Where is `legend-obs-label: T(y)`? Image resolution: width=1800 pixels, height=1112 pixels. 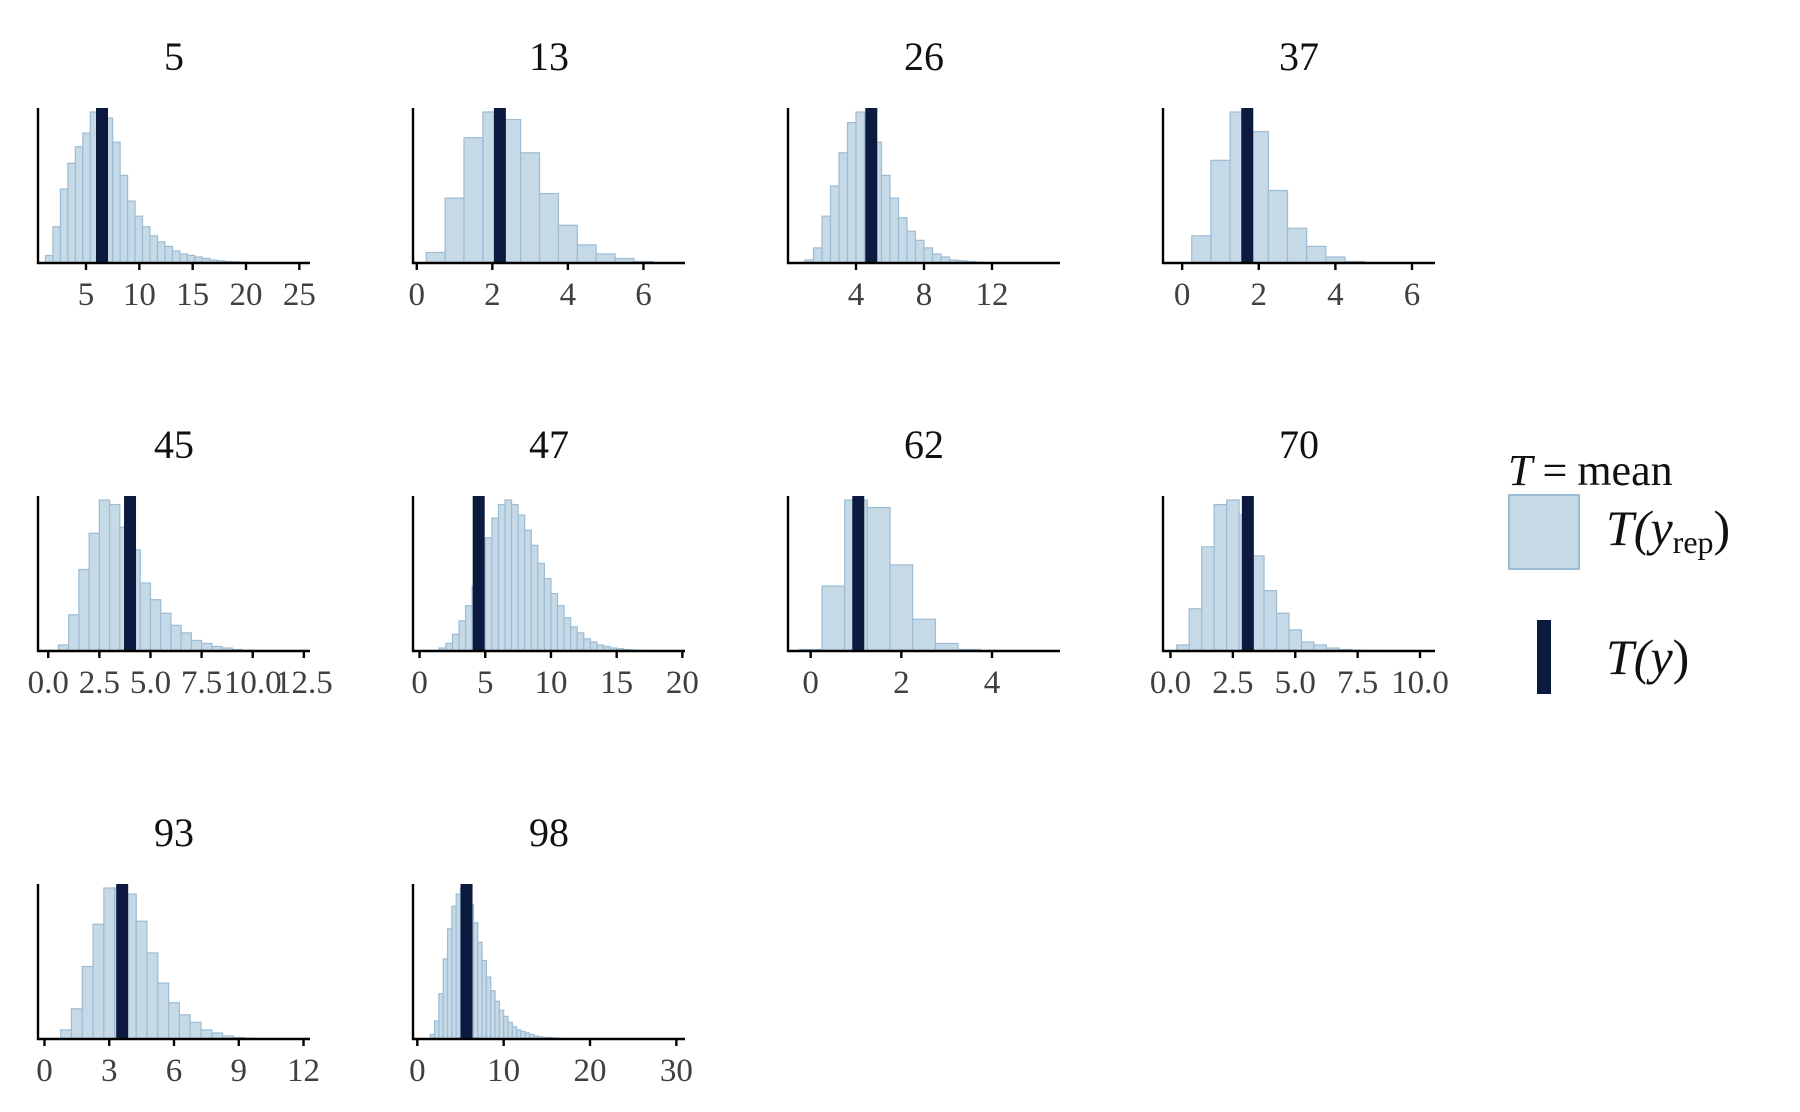 legend-obs-label: T(y) is located at coordinates (1647, 657).